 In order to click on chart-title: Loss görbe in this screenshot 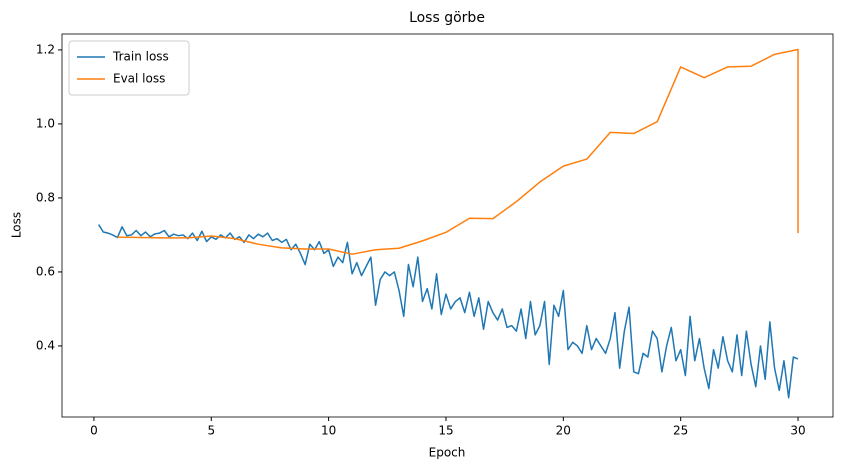, I will do `click(447, 18)`.